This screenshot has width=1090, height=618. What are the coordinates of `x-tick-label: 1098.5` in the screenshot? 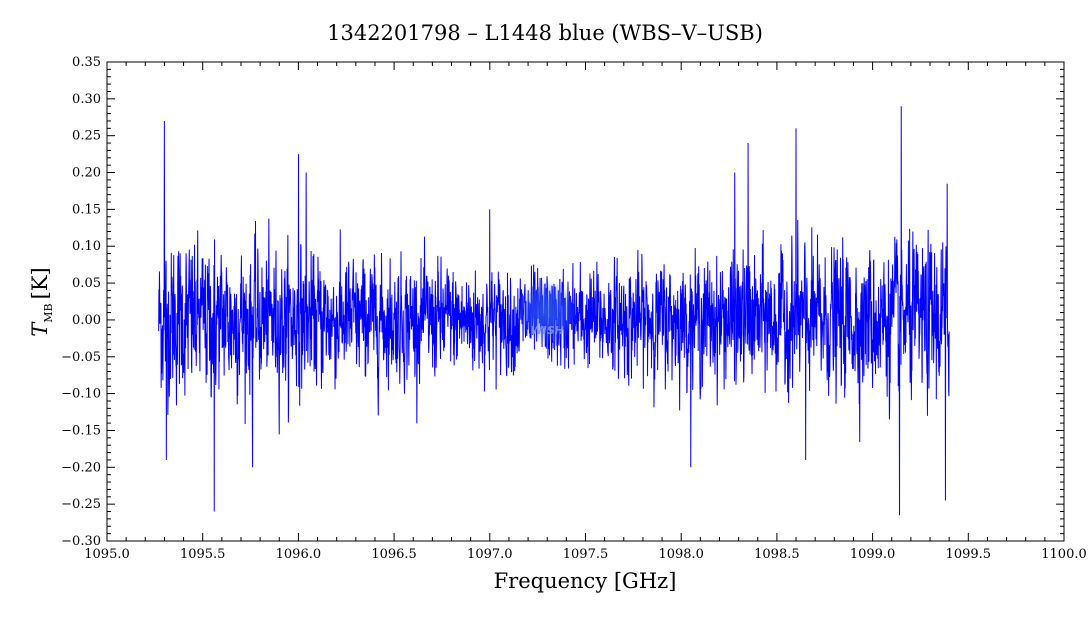 It's located at (777, 554).